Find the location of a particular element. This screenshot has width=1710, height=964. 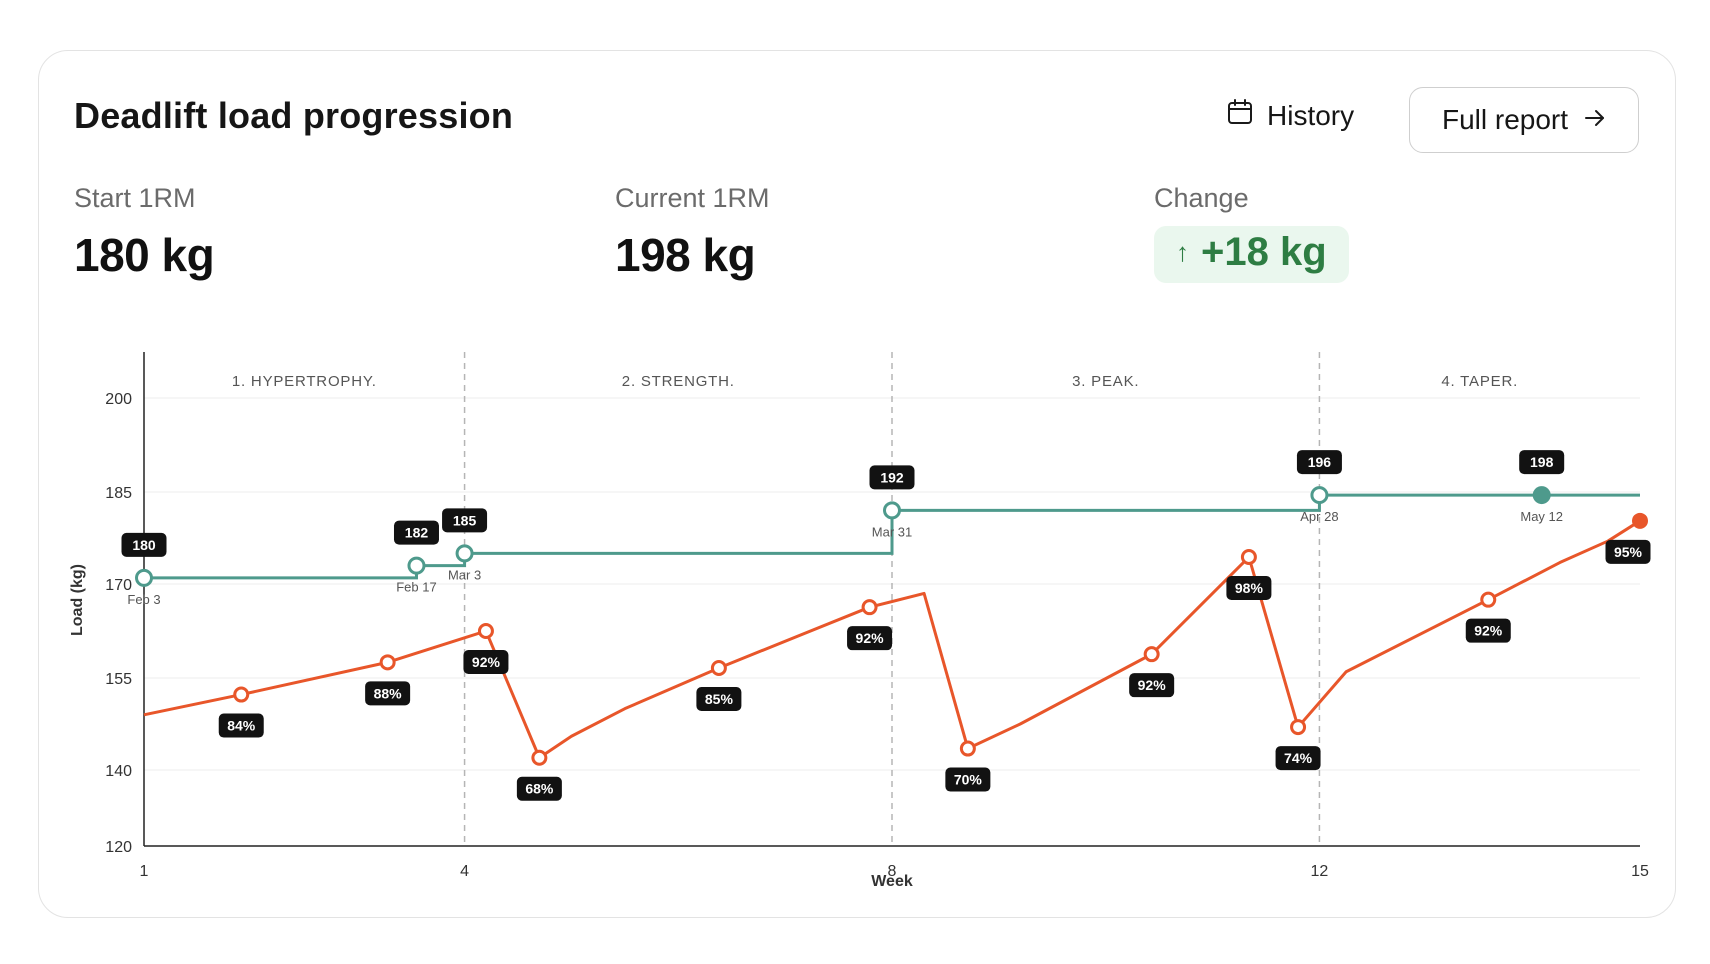

one-rm-date-label: Feb 3 is located at coordinates (143, 599).